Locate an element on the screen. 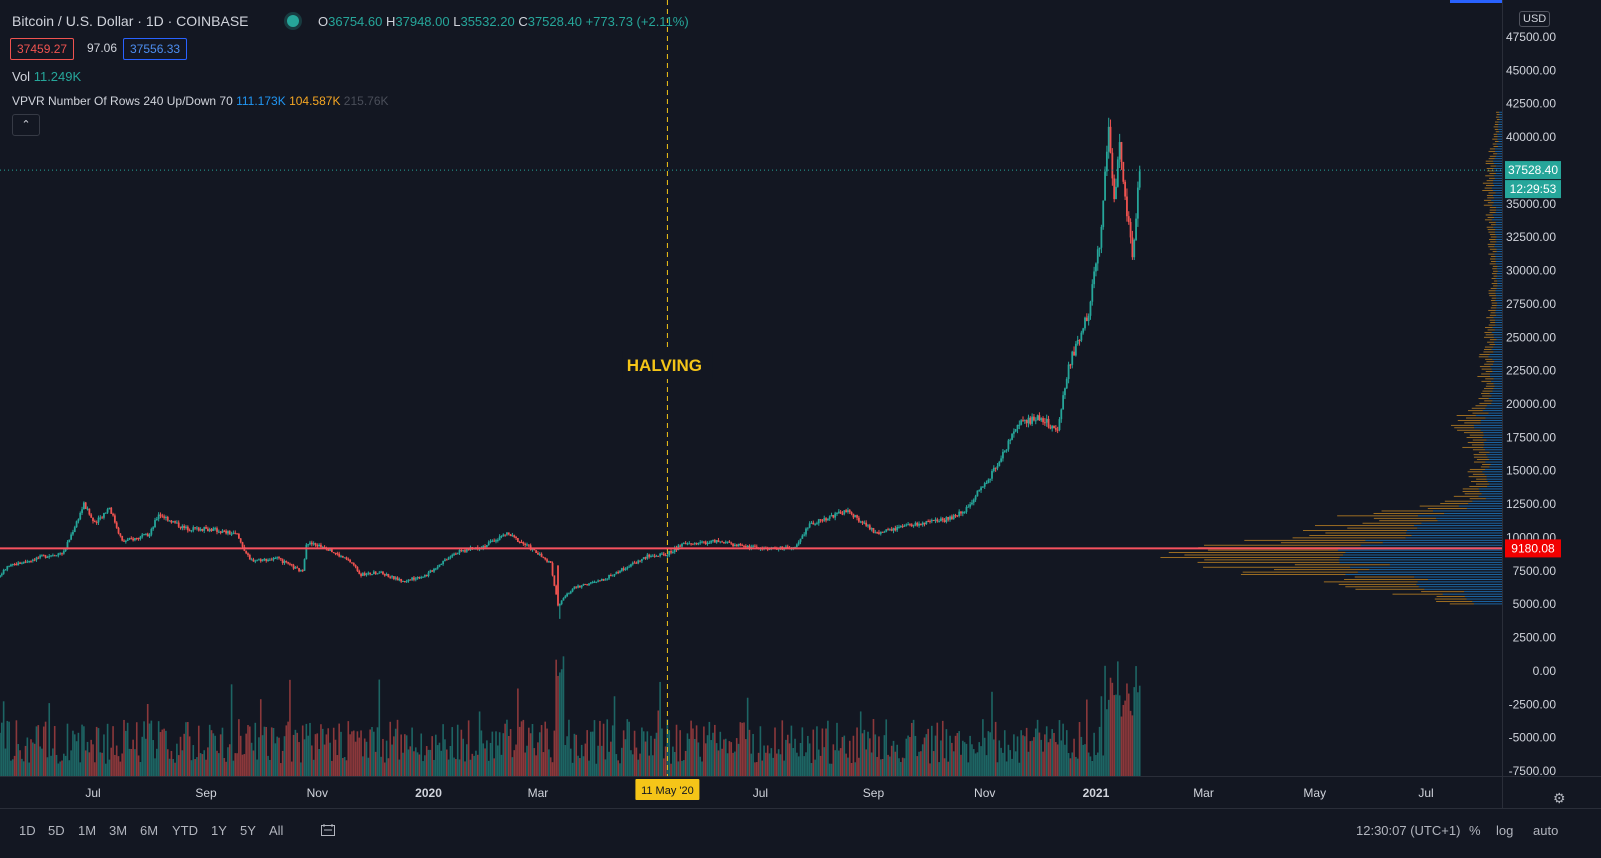 This screenshot has width=1601, height=858. buy-price-box: 37556.33 is located at coordinates (155, 49).